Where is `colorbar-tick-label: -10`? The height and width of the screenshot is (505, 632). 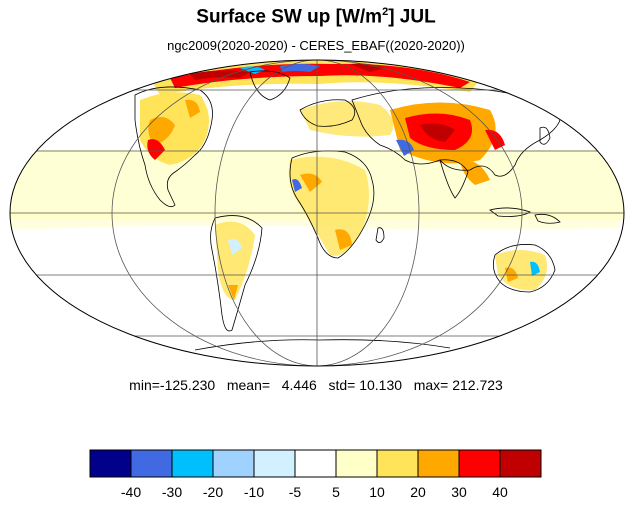
colorbar-tick-label: -10 is located at coordinates (254, 492).